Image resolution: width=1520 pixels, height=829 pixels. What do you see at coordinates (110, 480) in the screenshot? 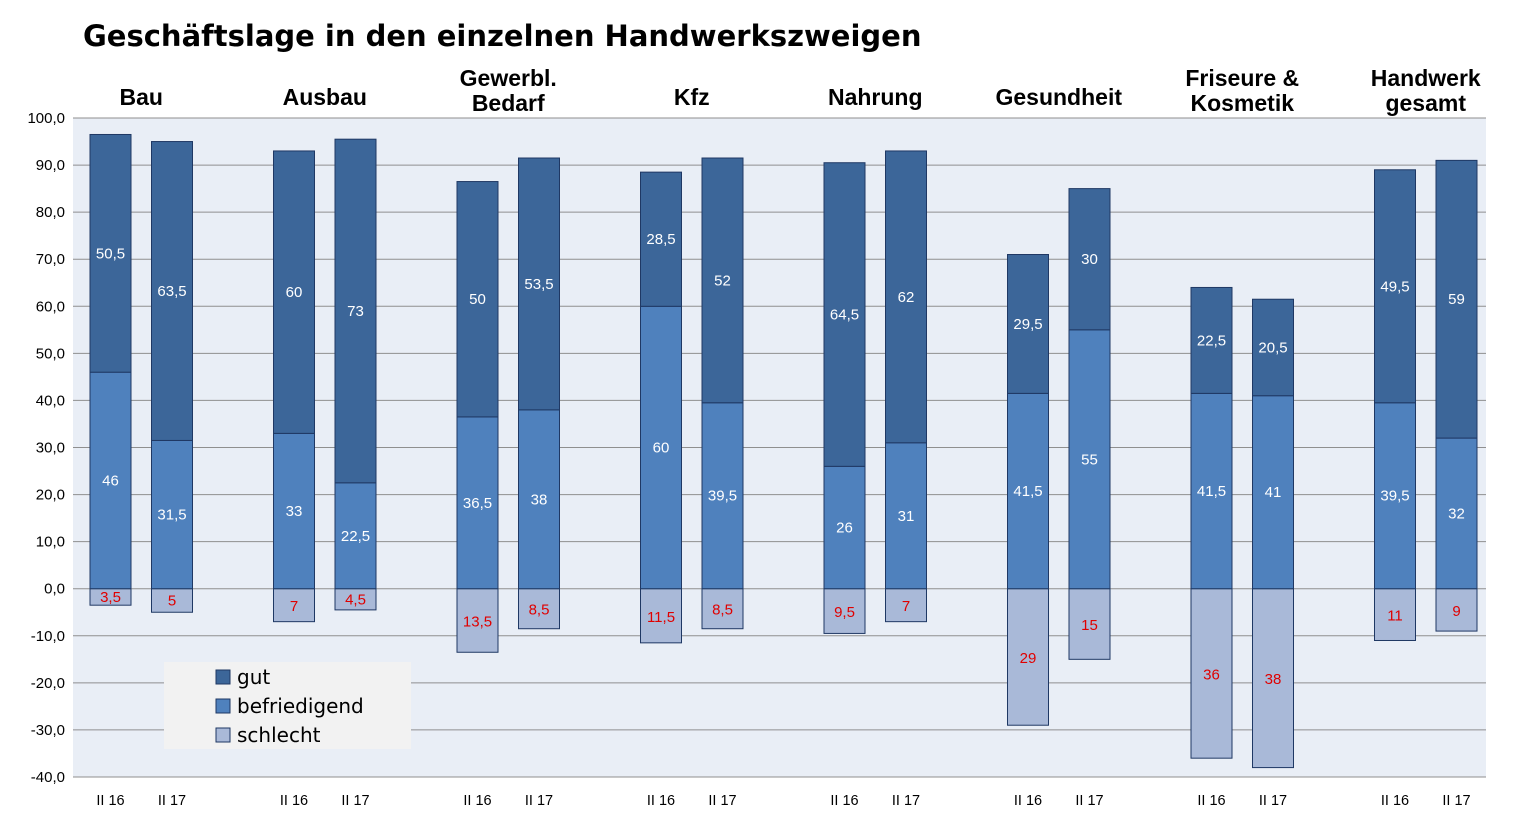
I see `data-label-befriedigend: 46` at bounding box center [110, 480].